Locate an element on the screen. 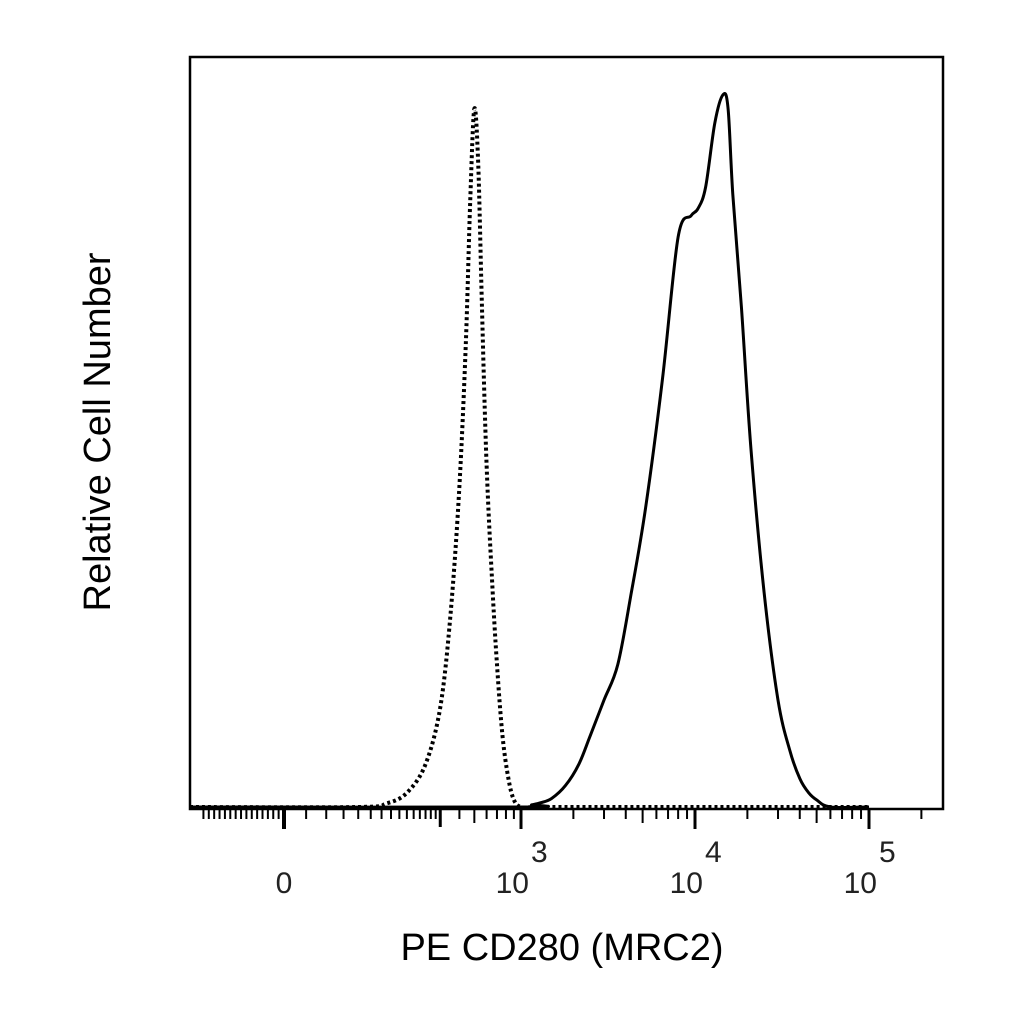 This screenshot has height=1024, width=1024. x-tick-exponent: 4 is located at coordinates (713, 852).